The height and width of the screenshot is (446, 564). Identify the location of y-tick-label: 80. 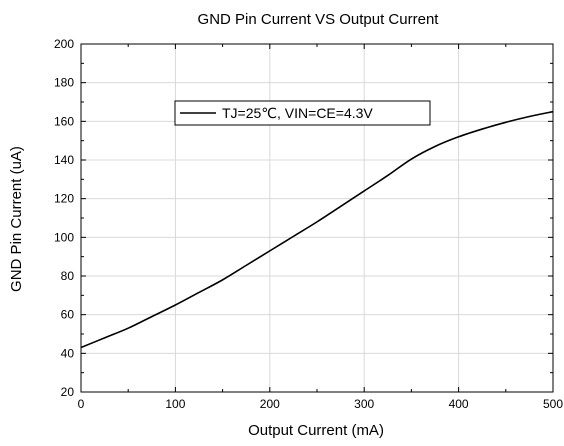
(68, 276).